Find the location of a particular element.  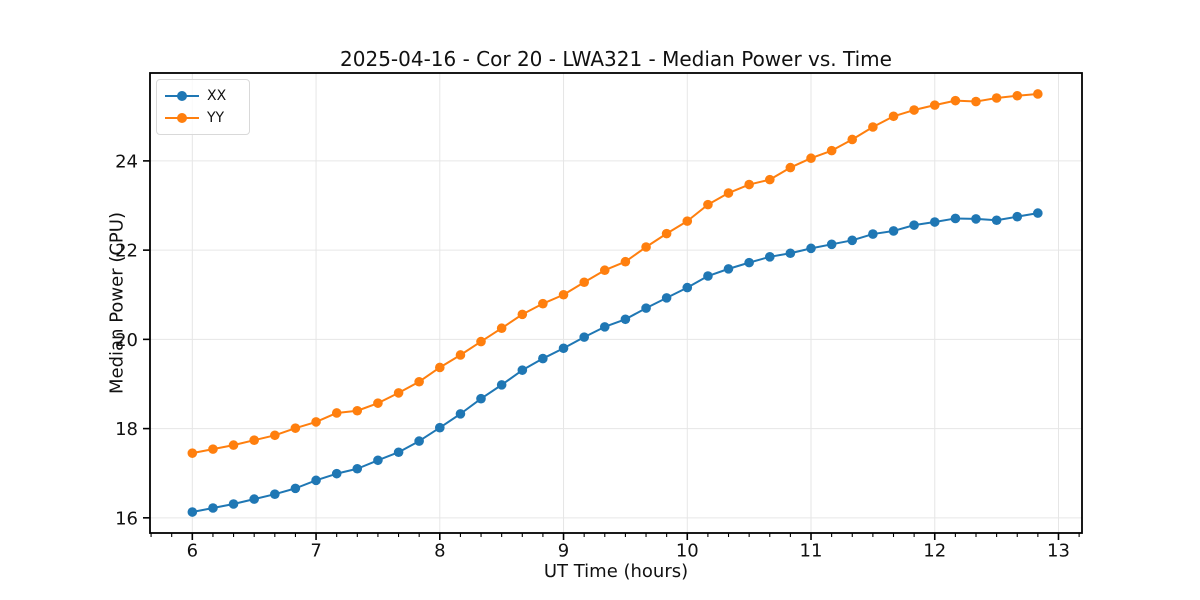

y-tick-label: 24 is located at coordinates (126, 161).